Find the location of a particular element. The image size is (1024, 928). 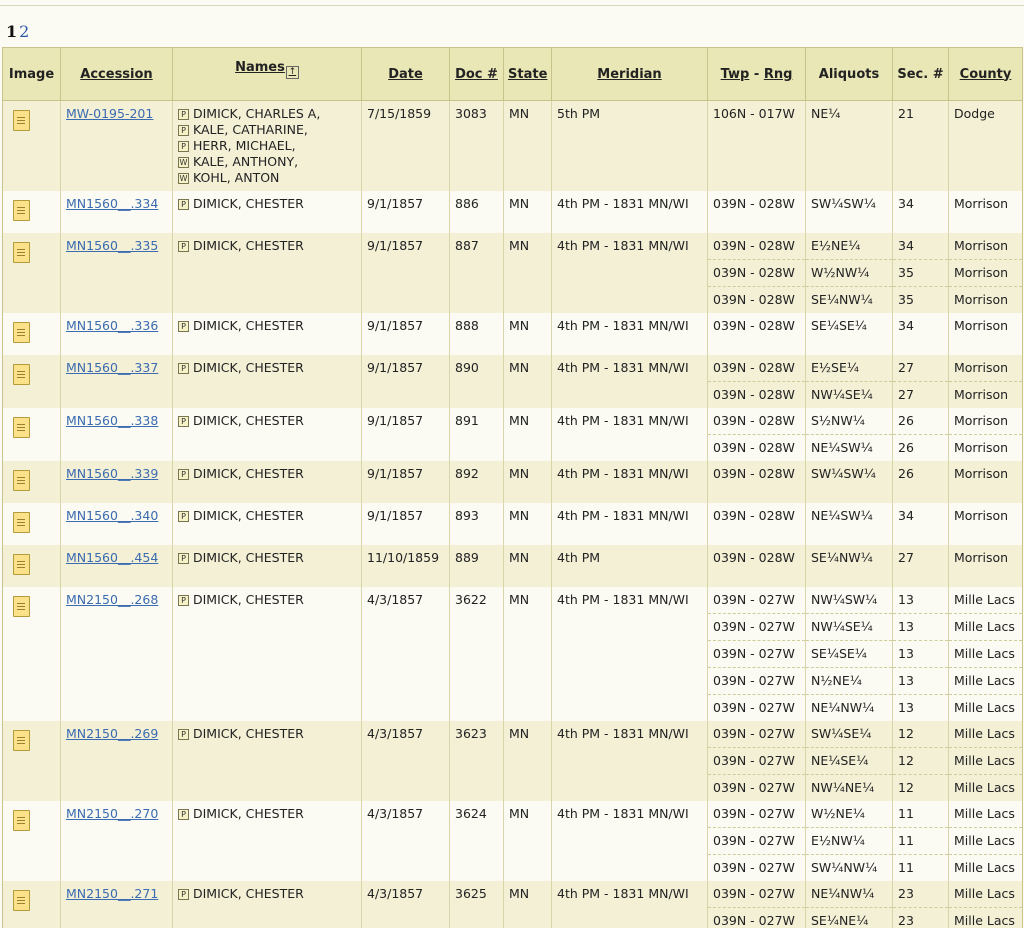

col-state: State is located at coordinates (528, 74).